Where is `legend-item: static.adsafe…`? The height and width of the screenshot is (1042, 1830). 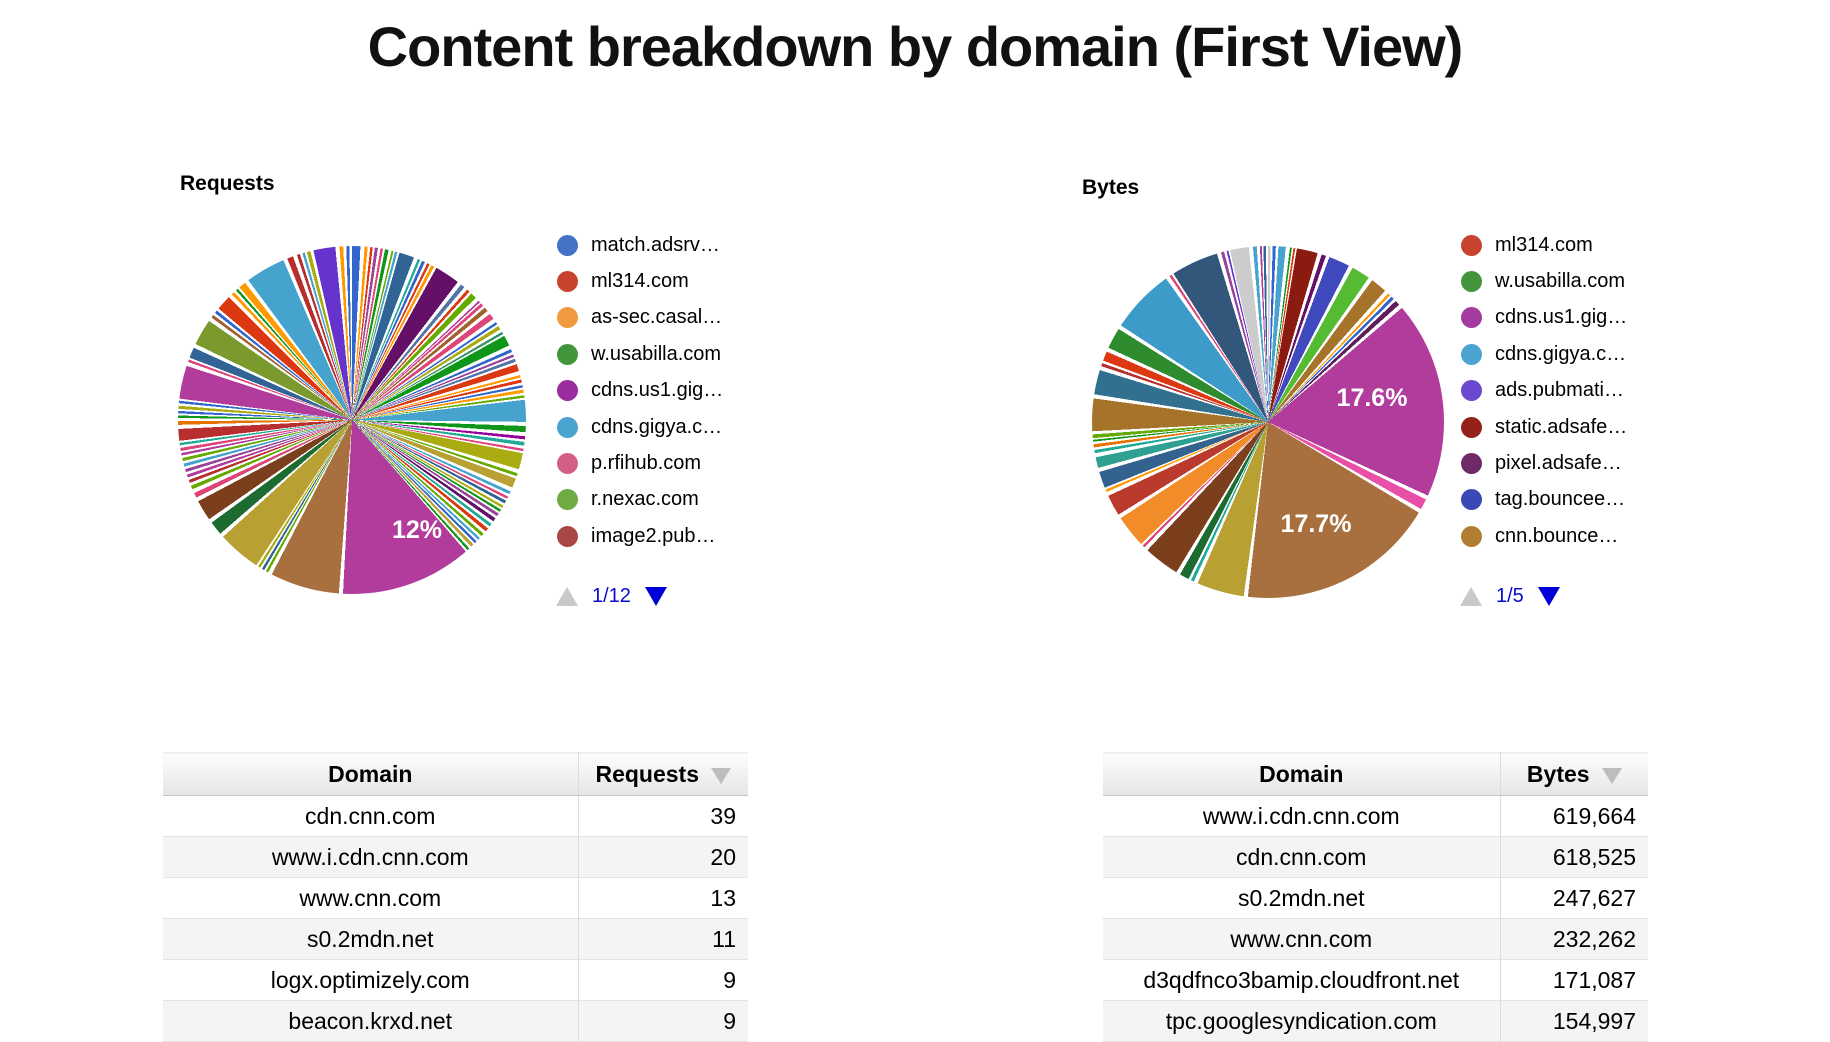 legend-item: static.adsafe… is located at coordinates (1544, 427).